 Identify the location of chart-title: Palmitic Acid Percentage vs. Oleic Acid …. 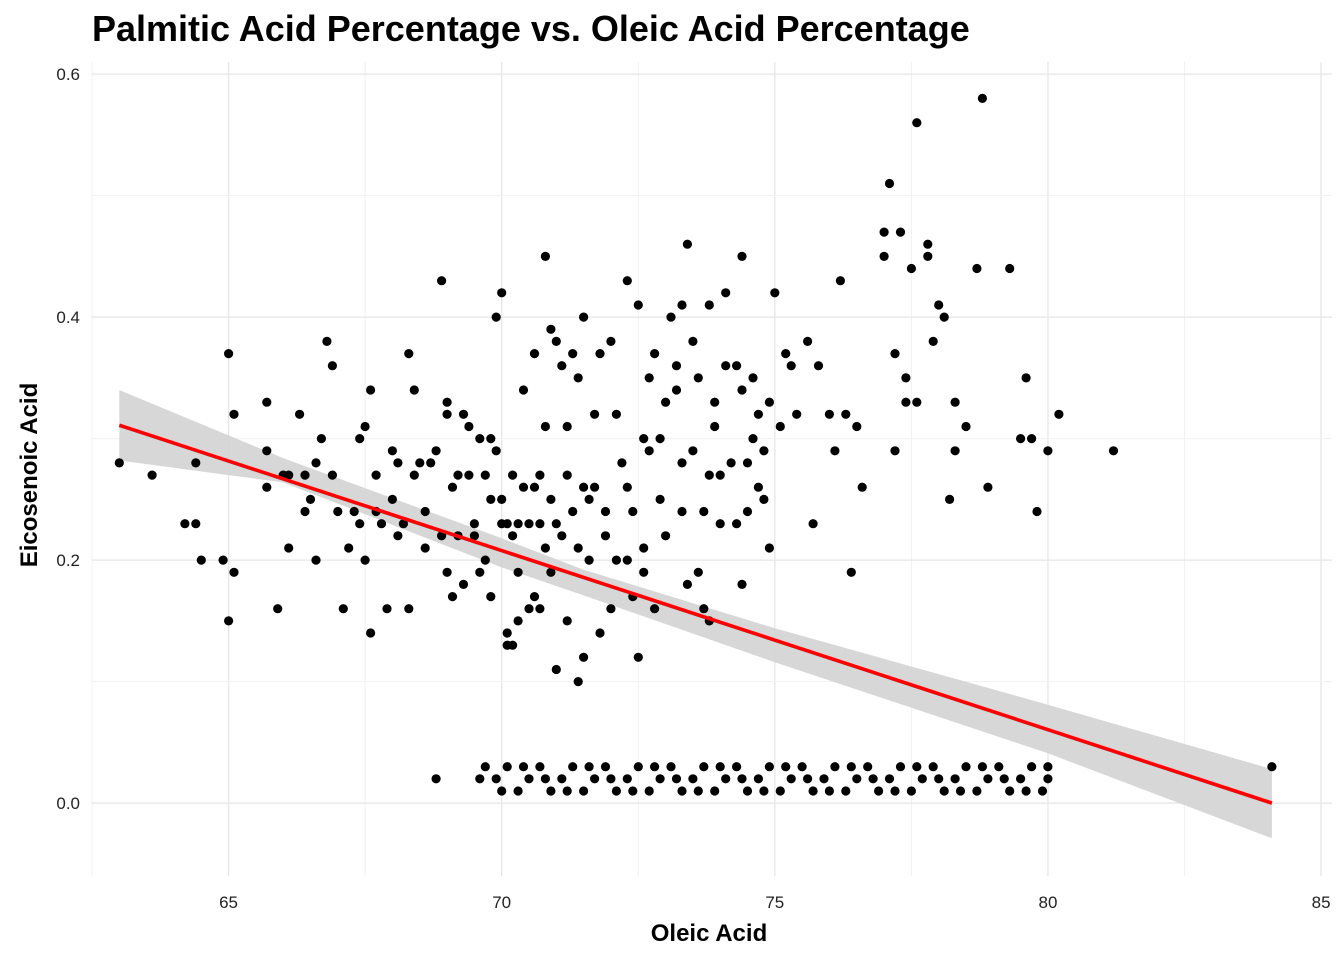
(531, 28).